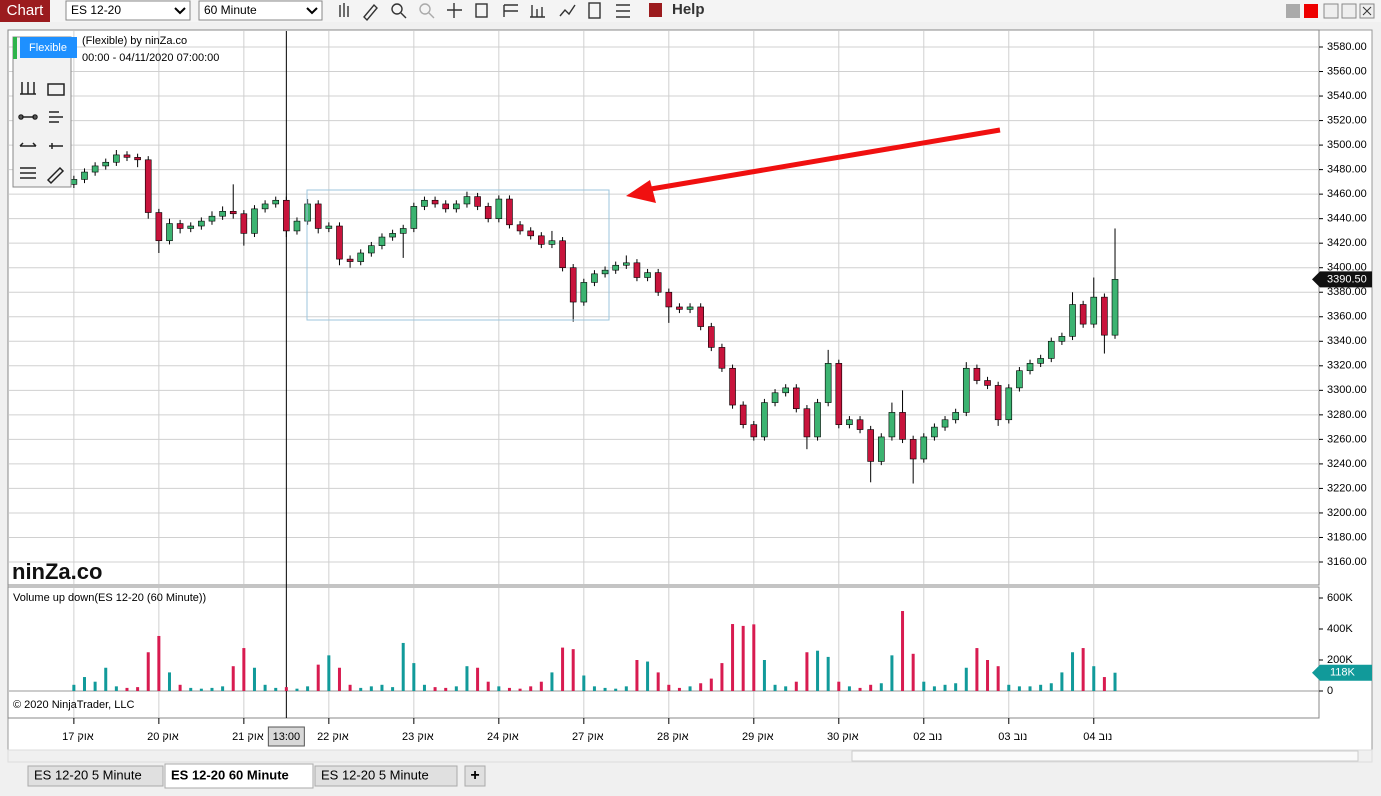  Describe the element at coordinates (312, 11) in the screenshot. I see `dropdown-arrow` at that location.